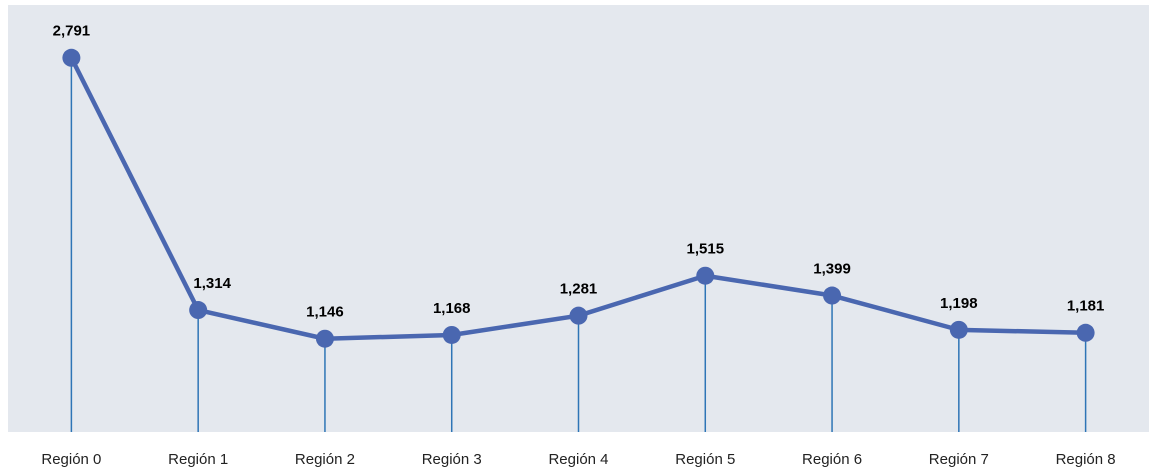 The image size is (1157, 470). I want to click on x-tick-label: Región 7, so click(959, 459).